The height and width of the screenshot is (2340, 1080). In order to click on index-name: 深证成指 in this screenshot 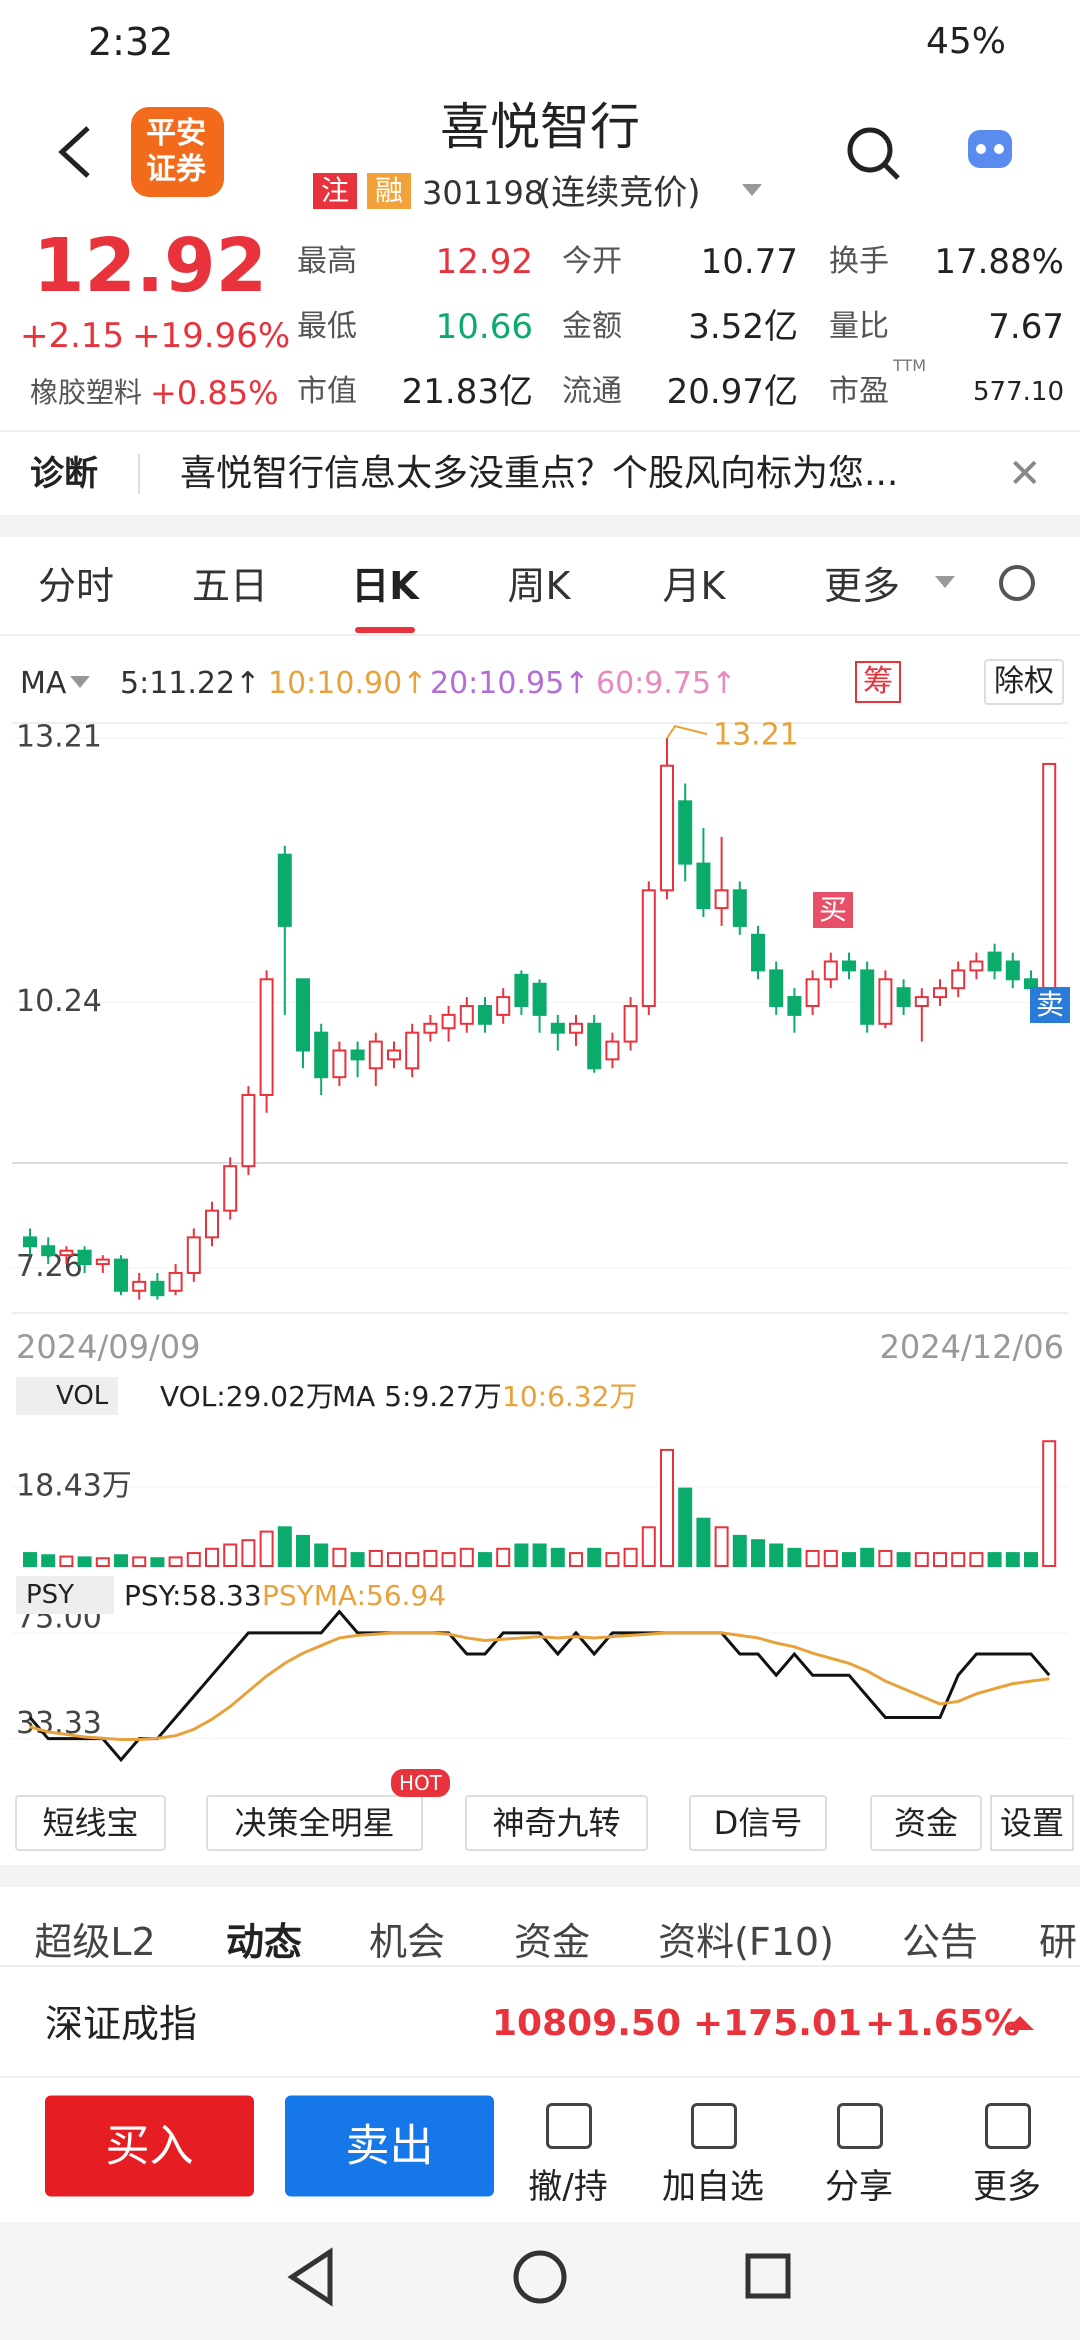, I will do `click(121, 2024)`.